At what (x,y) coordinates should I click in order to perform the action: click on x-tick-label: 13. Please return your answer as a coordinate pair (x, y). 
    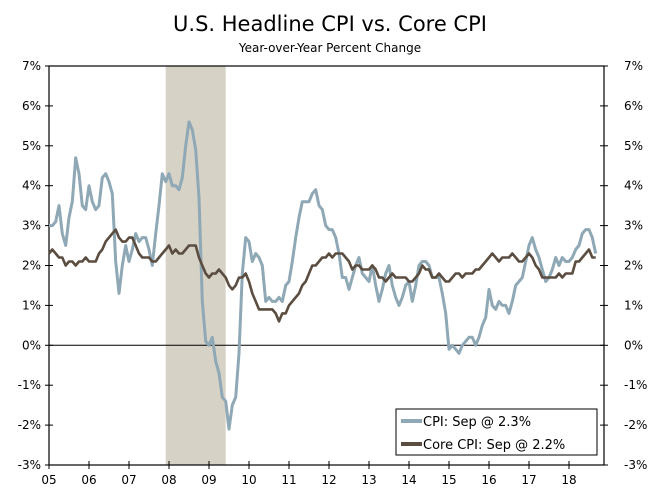
    Looking at the image, I should click on (368, 480).